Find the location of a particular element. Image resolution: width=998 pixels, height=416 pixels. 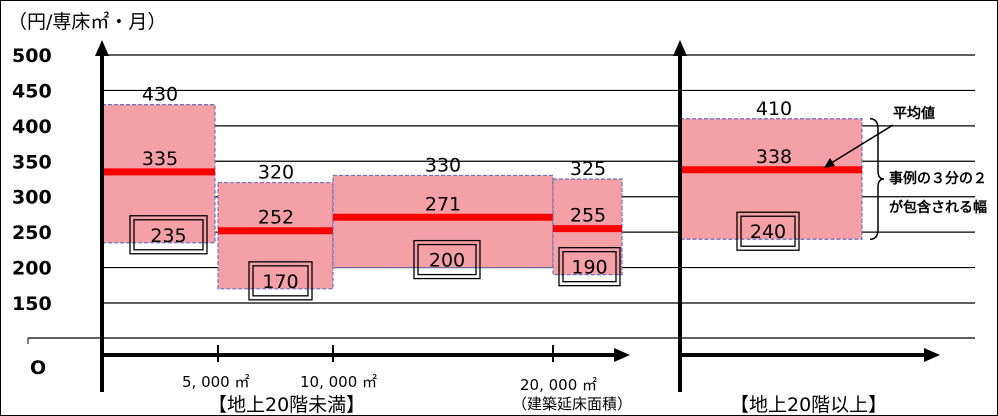

x-tick-label-10000: 10, 000 ㎡ is located at coordinates (338, 382).